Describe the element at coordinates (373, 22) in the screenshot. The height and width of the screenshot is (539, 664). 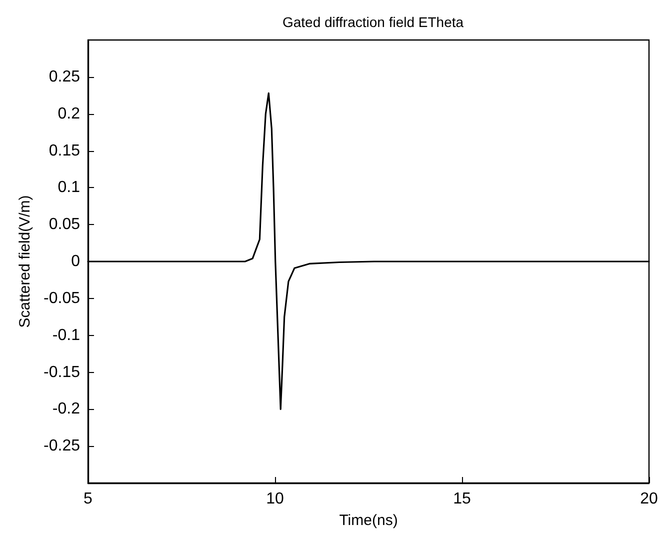
I see `chart-title: Gated diffraction field ETheta` at that location.